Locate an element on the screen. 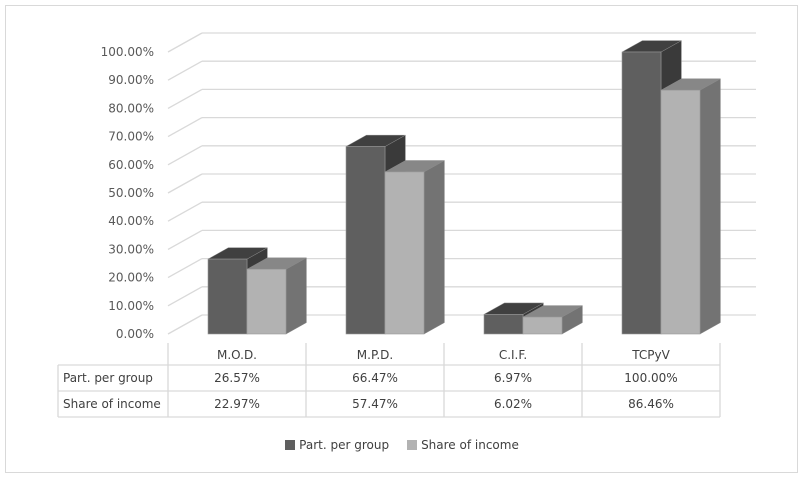  legend: Part. per group Share of income is located at coordinates (402, 445).